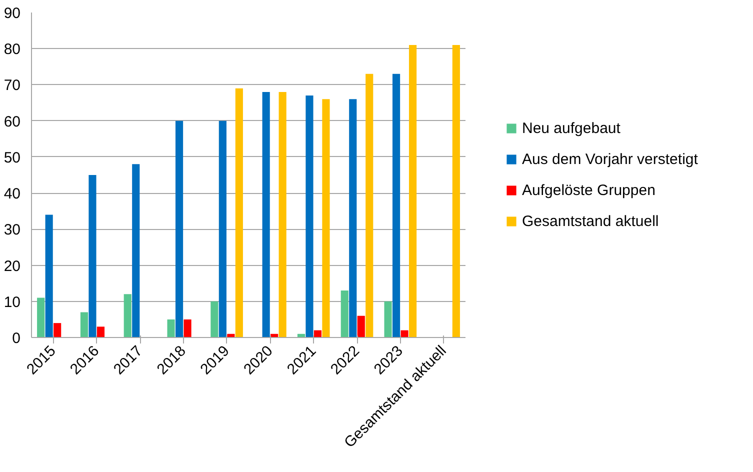  What do you see at coordinates (12, 49) in the screenshot?
I see `y-tick-label: 80` at bounding box center [12, 49].